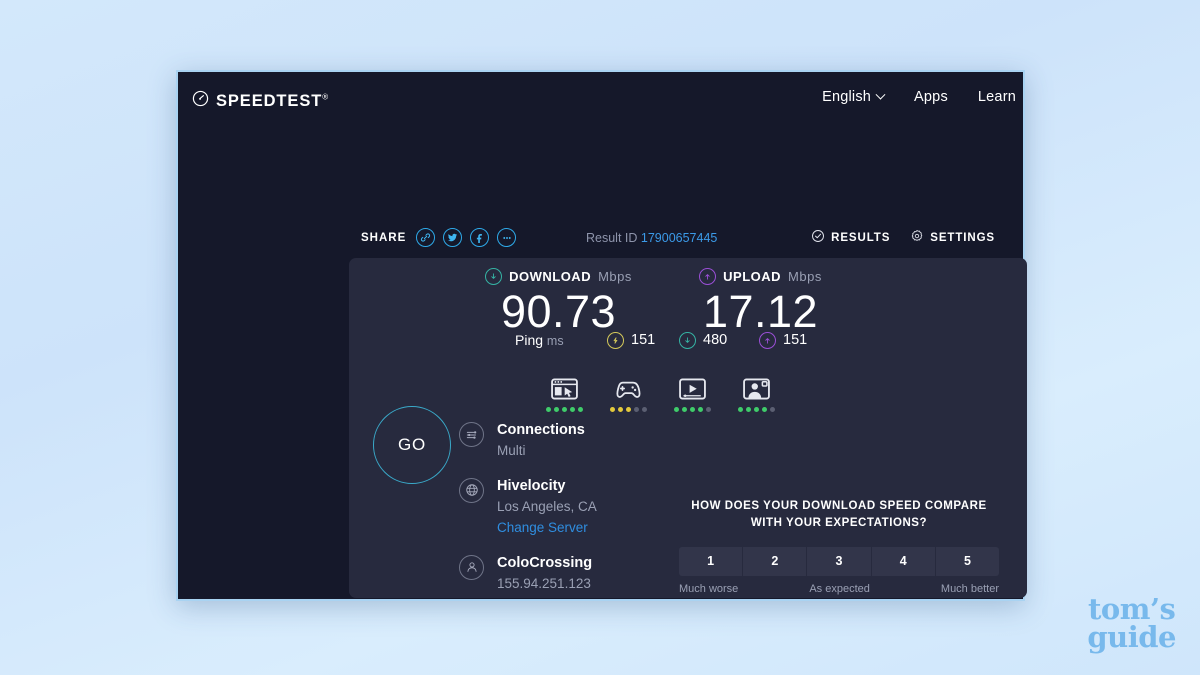 This screenshot has height=675, width=1200. Describe the element at coordinates (471, 490) in the screenshot. I see `globe-icon` at that location.